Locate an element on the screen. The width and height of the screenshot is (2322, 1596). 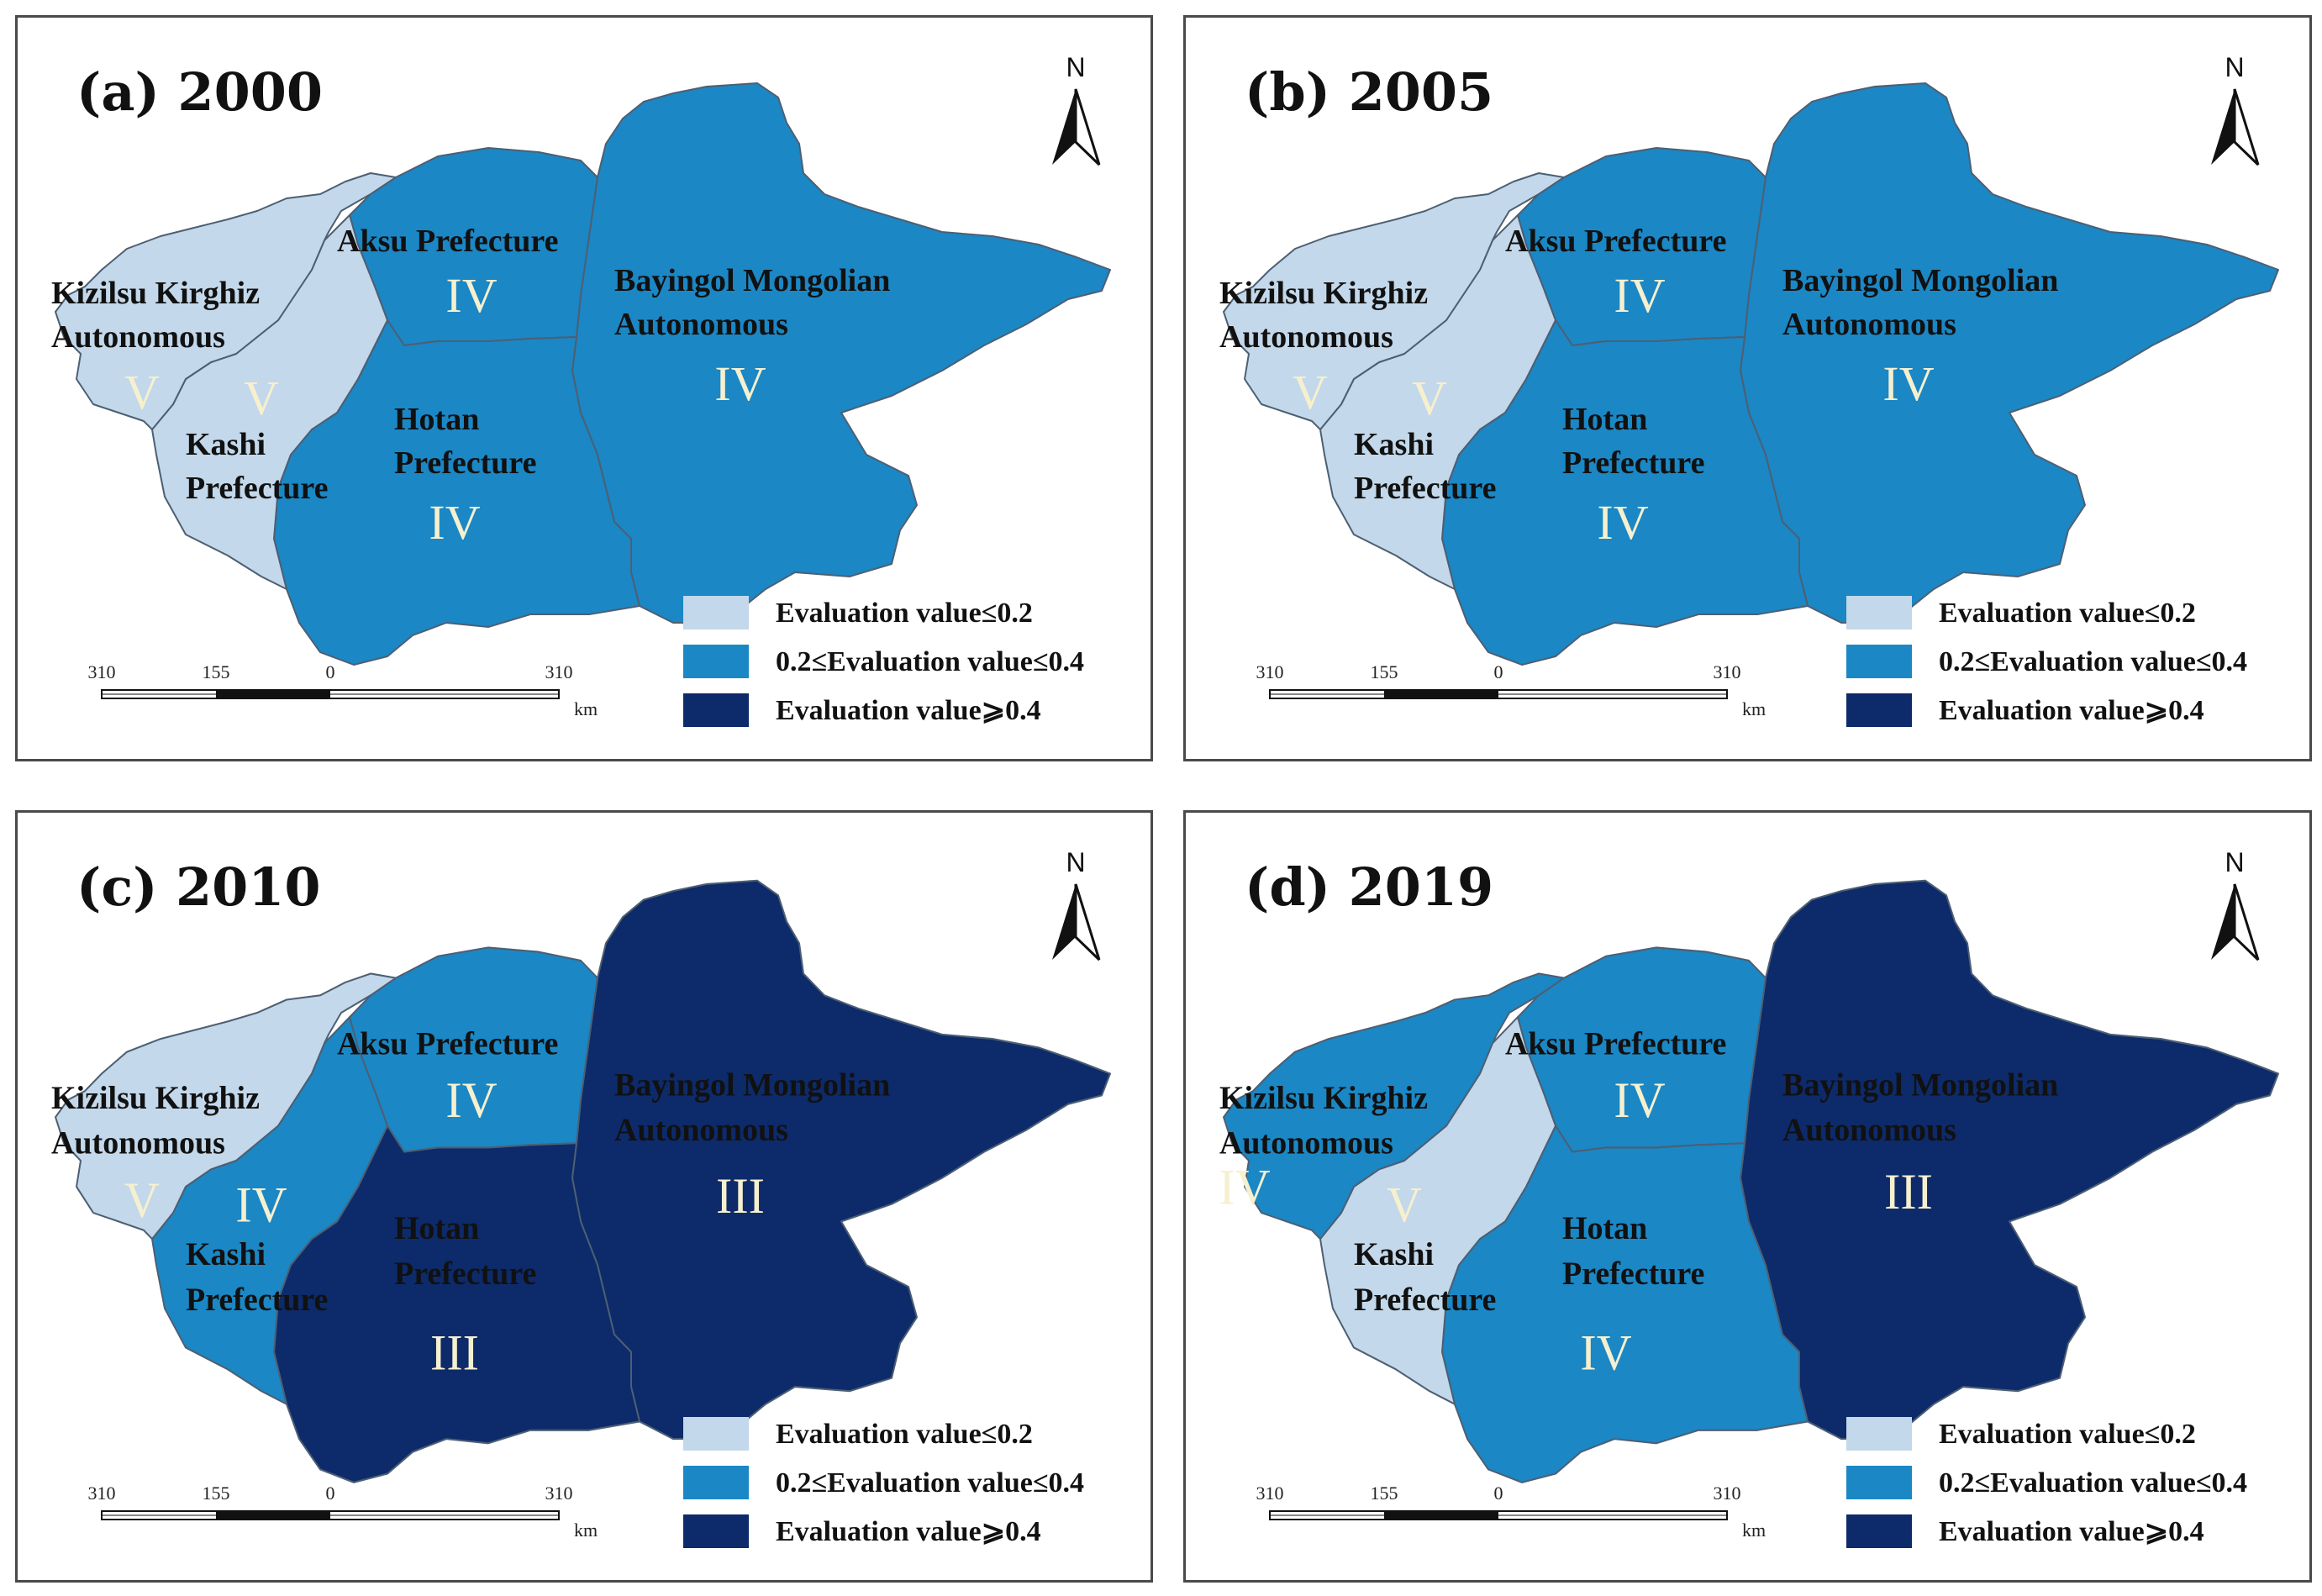
grade-label-bayingol: III is located at coordinates (740, 1196).